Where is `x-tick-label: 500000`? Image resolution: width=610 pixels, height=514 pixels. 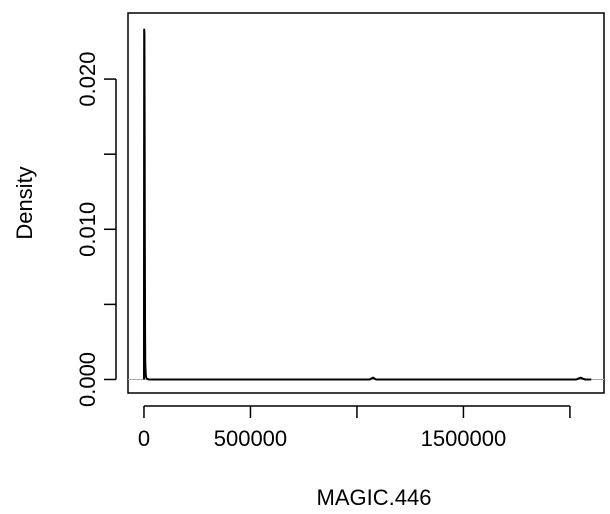
x-tick-label: 500000 is located at coordinates (250, 438).